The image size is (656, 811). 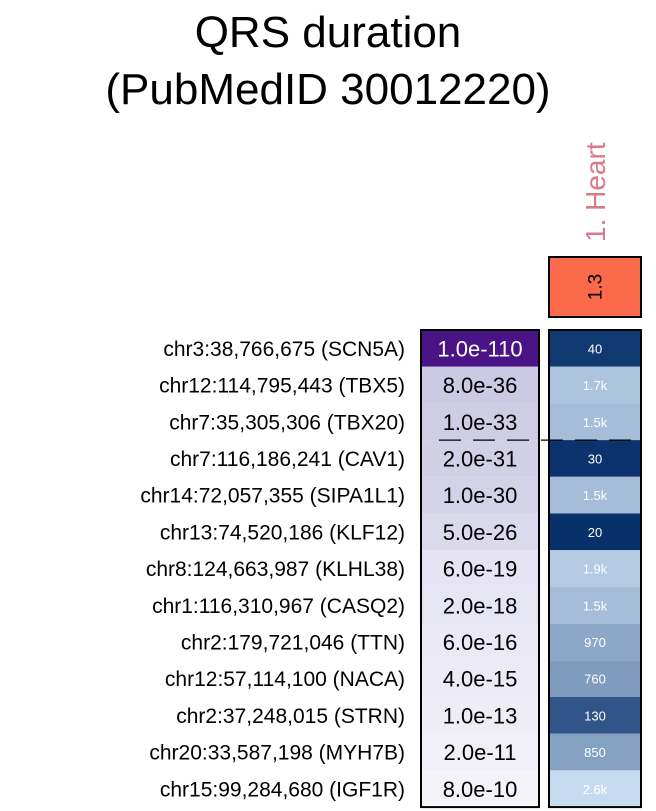 I want to click on heatmap-row: chr7:35,305,306 (TBX20) 1.0e-33 1.5k, so click(x=405, y=422).